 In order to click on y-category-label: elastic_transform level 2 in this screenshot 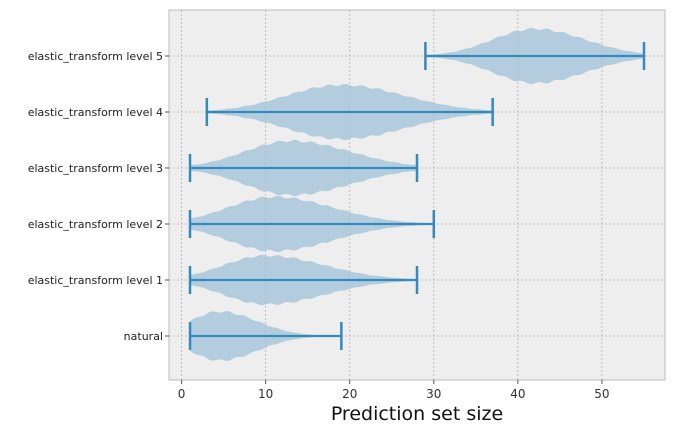, I will do `click(95, 224)`.